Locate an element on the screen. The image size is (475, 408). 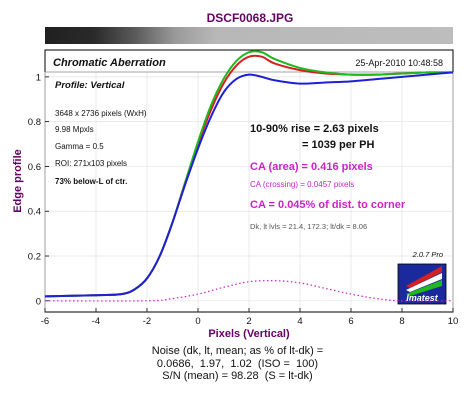
rise-line-2: = 1039 per PH is located at coordinates (338, 145).